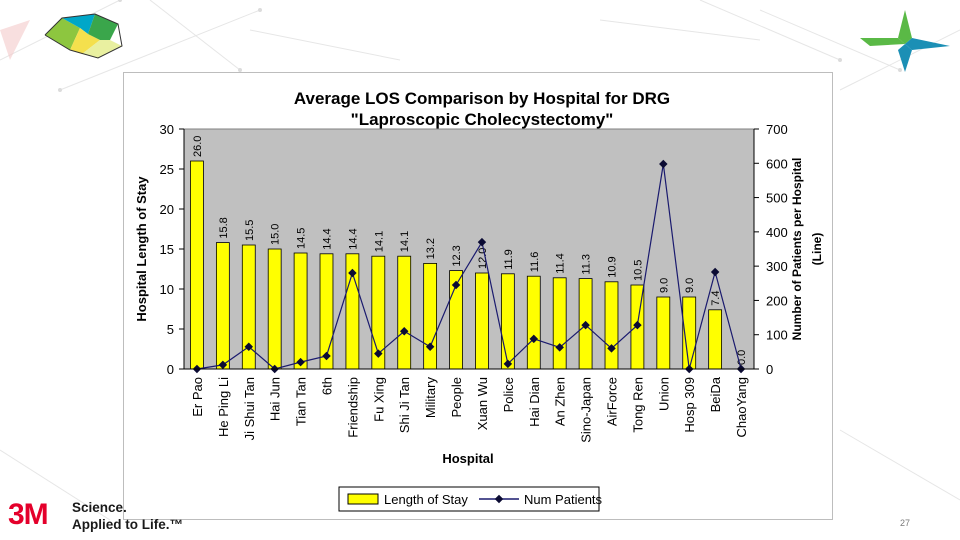  I want to click on y2-tick-label: 0, so click(769, 369).